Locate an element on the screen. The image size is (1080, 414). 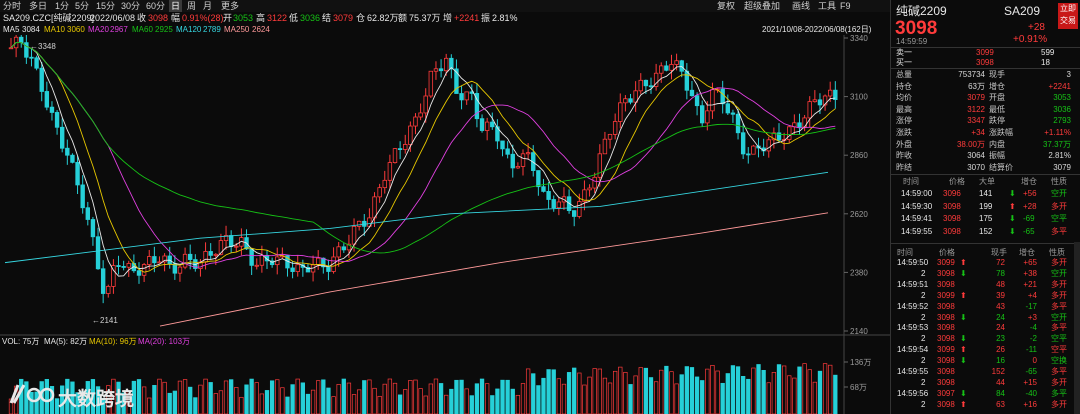
period-tab-5: 30分 is located at coordinates (131, 6).